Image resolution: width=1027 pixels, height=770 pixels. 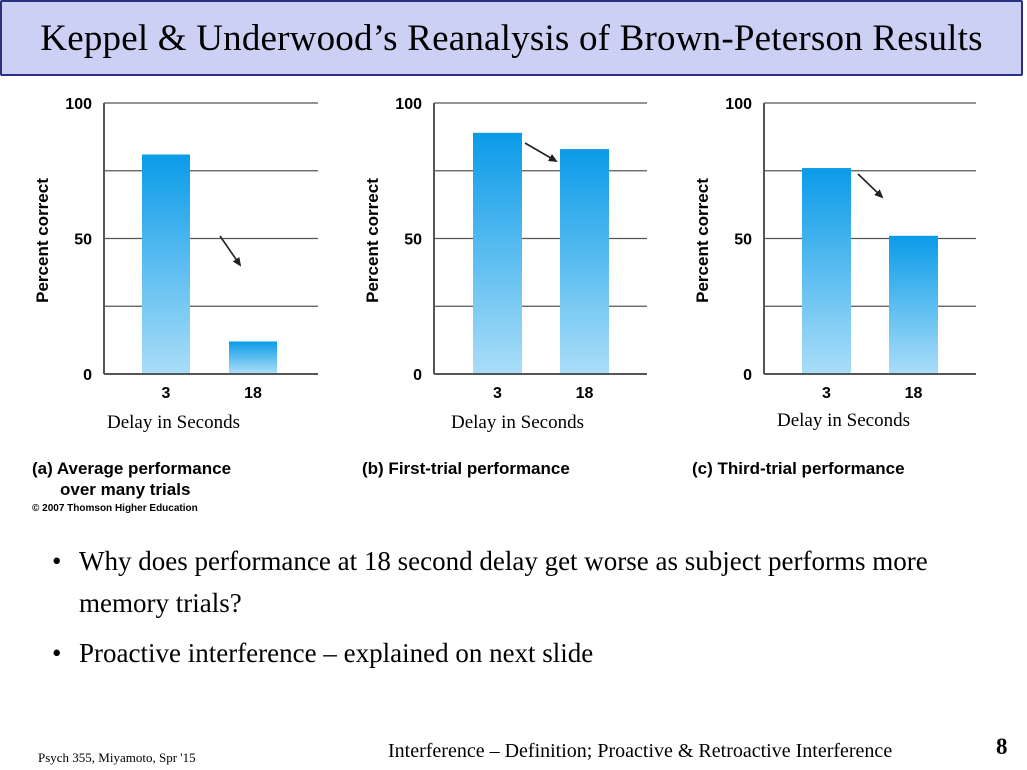 I want to click on chart-c-arrow-icon, so click(x=870, y=186).